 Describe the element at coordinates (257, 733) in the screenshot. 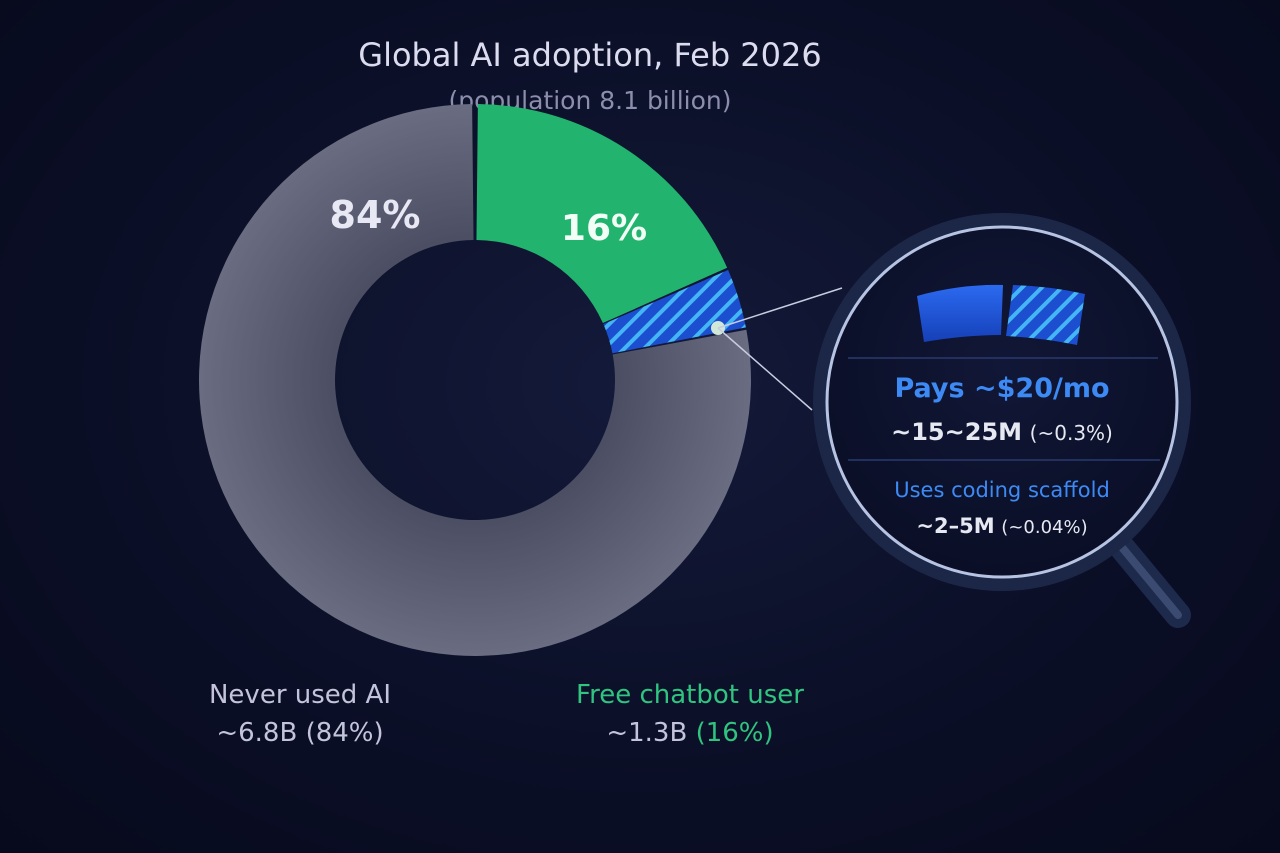

I see `legend-never-amount: ~6.8B` at that location.